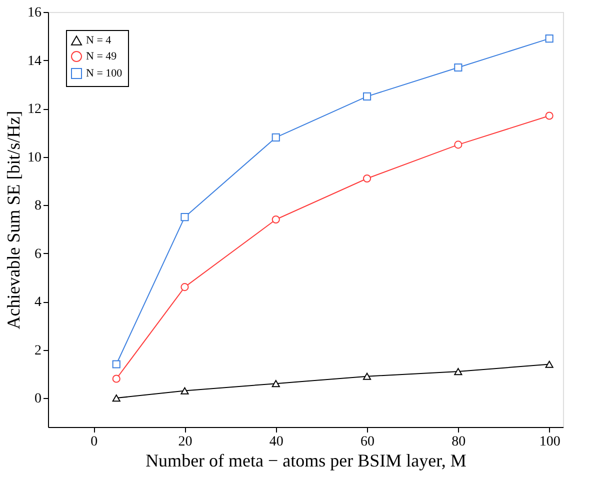 This screenshot has width=600, height=491. I want to click on y-axis-title: Achievable Sum SE [bit/s/Hz], so click(14, 220).